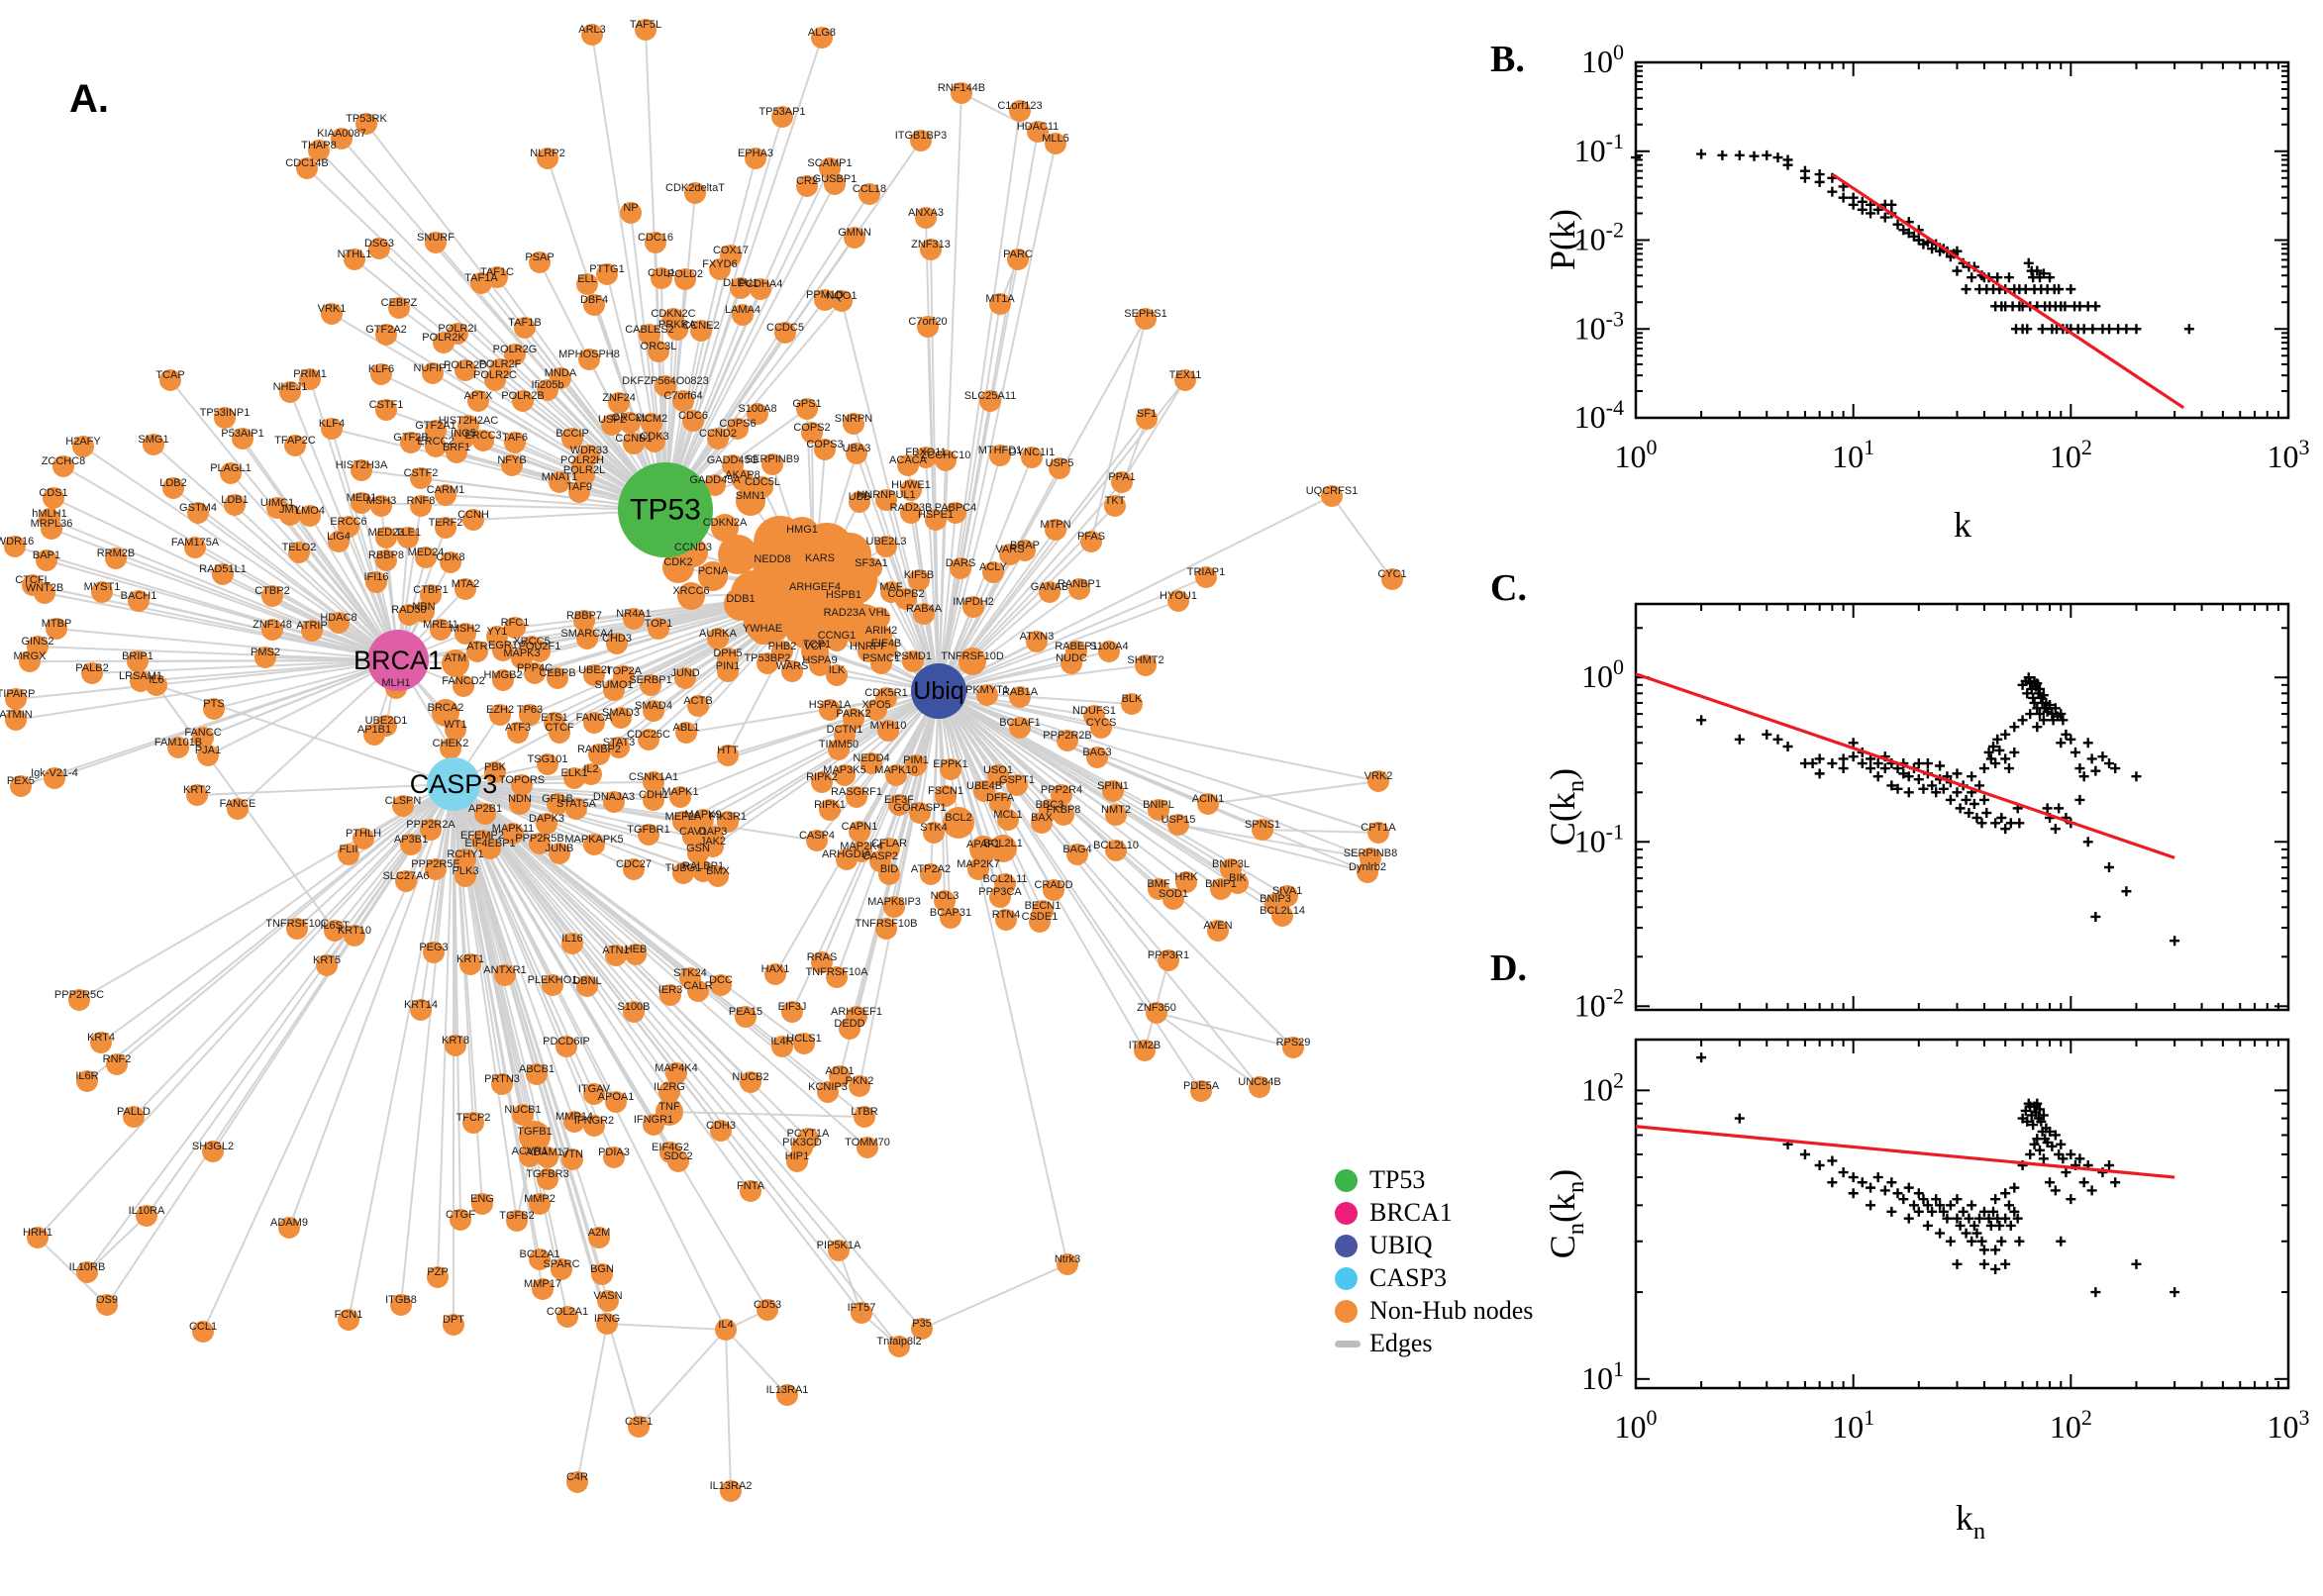 The image size is (2323, 1596). What do you see at coordinates (755, 153) in the screenshot?
I see `svg-text: EPHA3` at bounding box center [755, 153].